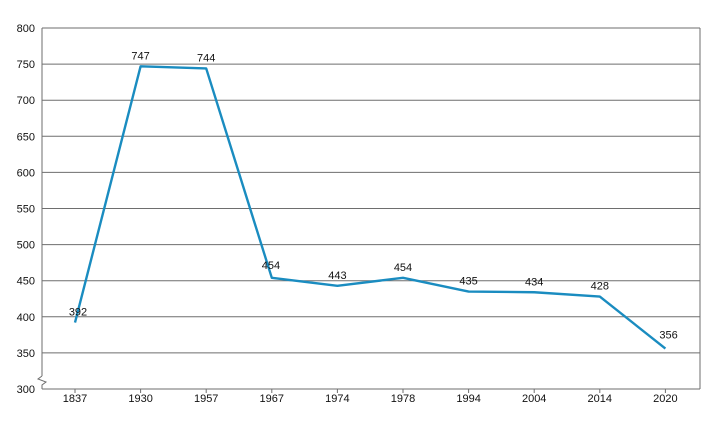 This screenshot has height=425, width=719. What do you see at coordinates (337, 276) in the screenshot?
I see `data-label-1974: 443` at bounding box center [337, 276].